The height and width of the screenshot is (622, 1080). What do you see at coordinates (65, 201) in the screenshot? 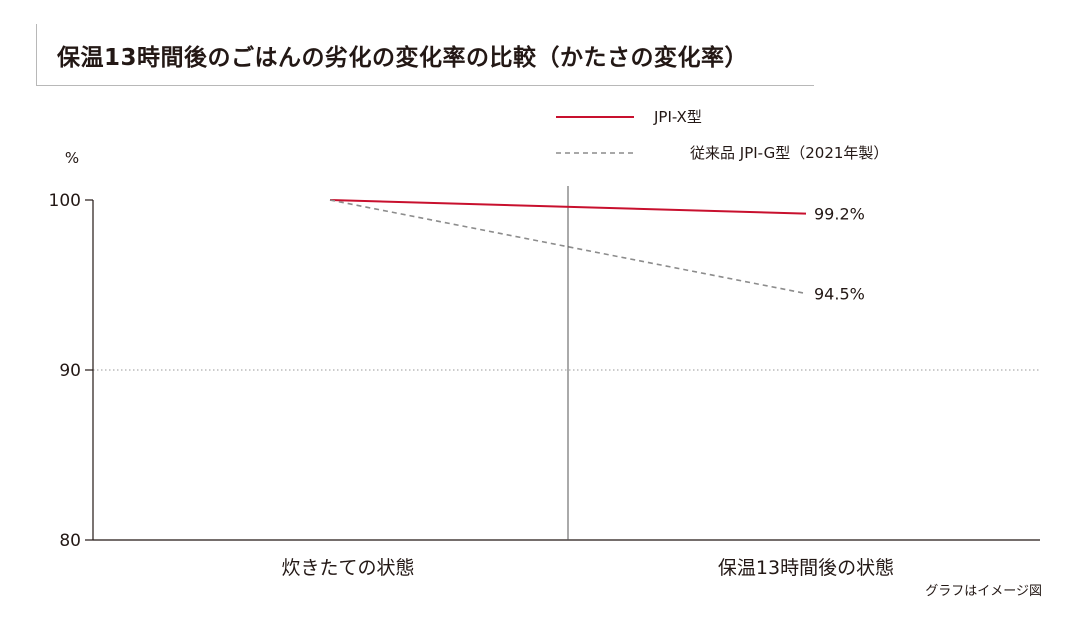
I see `y-tick-label-100: 100` at bounding box center [65, 201].